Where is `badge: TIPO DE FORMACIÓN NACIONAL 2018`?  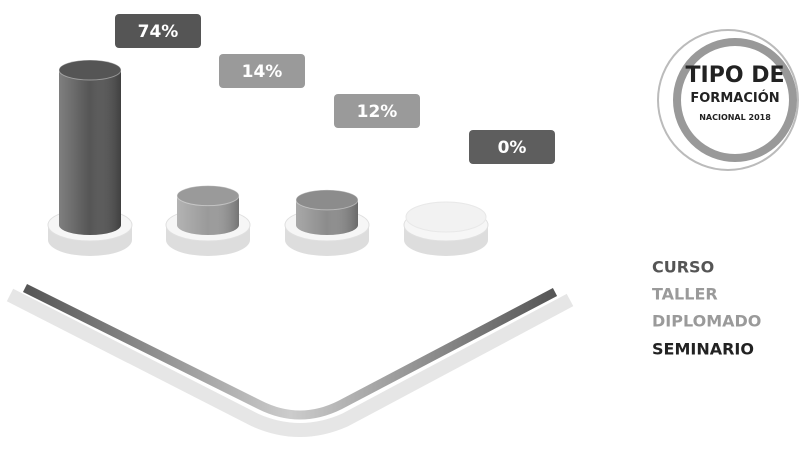 badge: TIPO DE FORMACIÓN NACIONAL 2018 is located at coordinates (728, 100).